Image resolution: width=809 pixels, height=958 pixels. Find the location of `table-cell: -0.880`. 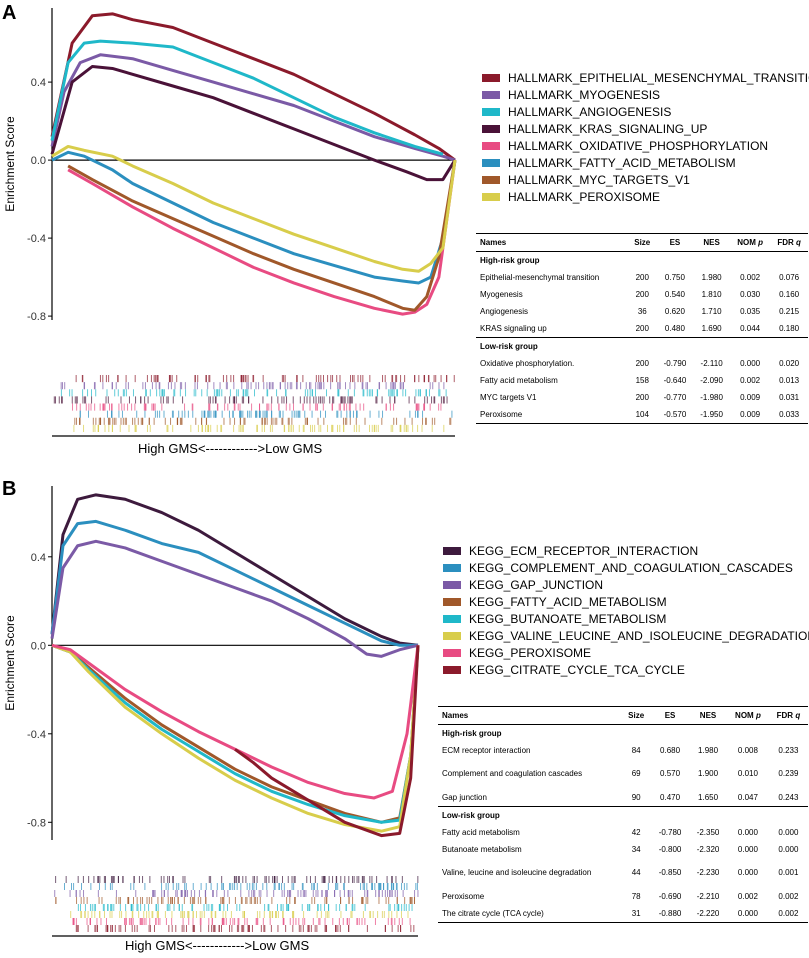

table-cell: -0.880 is located at coordinates (670, 914).